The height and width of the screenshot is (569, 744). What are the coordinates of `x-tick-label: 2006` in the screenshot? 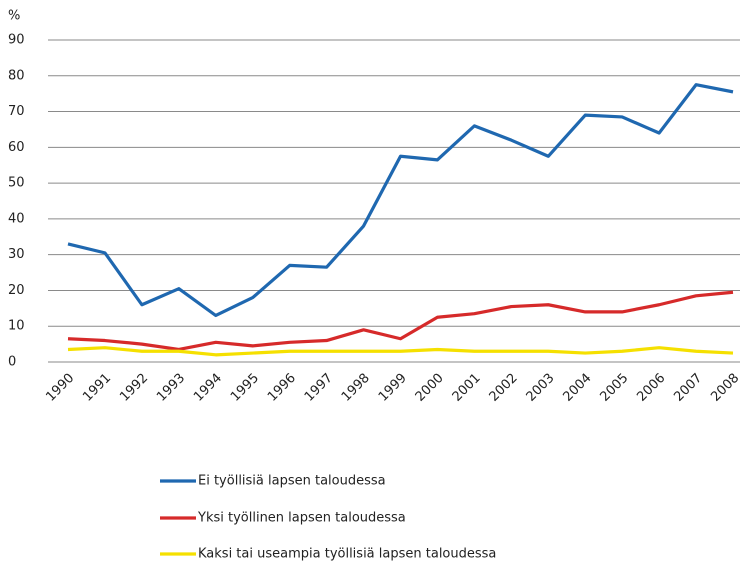 It's located at (651, 388).